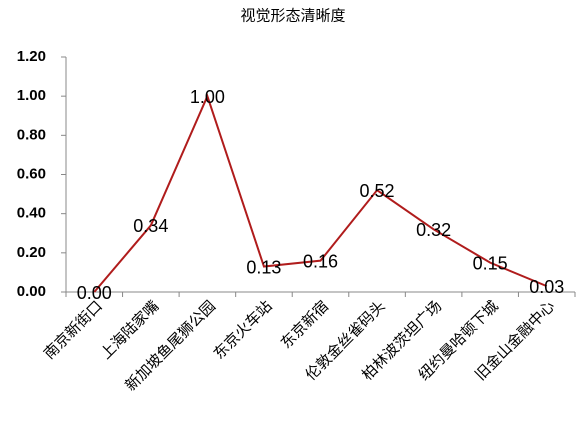  I want to click on data-label: 0.52, so click(377, 191).